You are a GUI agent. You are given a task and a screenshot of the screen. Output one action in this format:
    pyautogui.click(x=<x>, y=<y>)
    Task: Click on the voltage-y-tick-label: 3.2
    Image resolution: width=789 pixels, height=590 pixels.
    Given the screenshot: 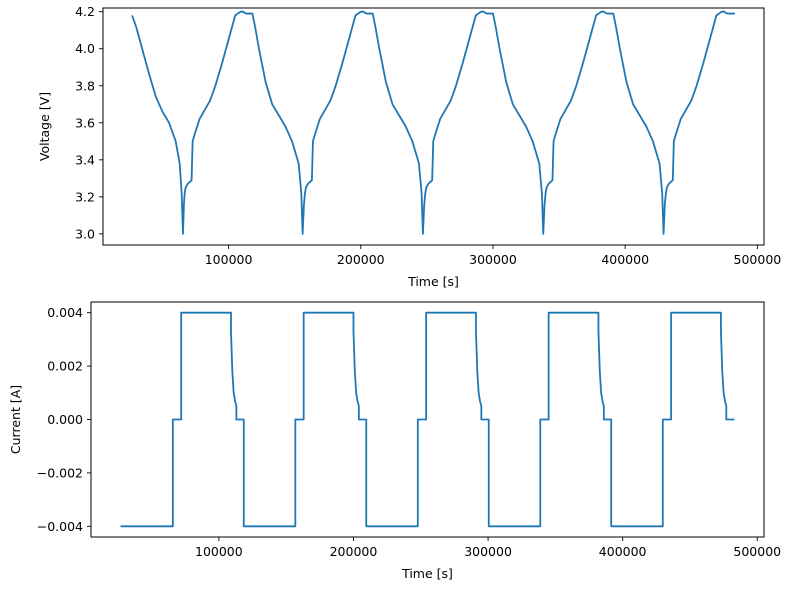 What is the action you would take?
    pyautogui.click(x=85, y=196)
    